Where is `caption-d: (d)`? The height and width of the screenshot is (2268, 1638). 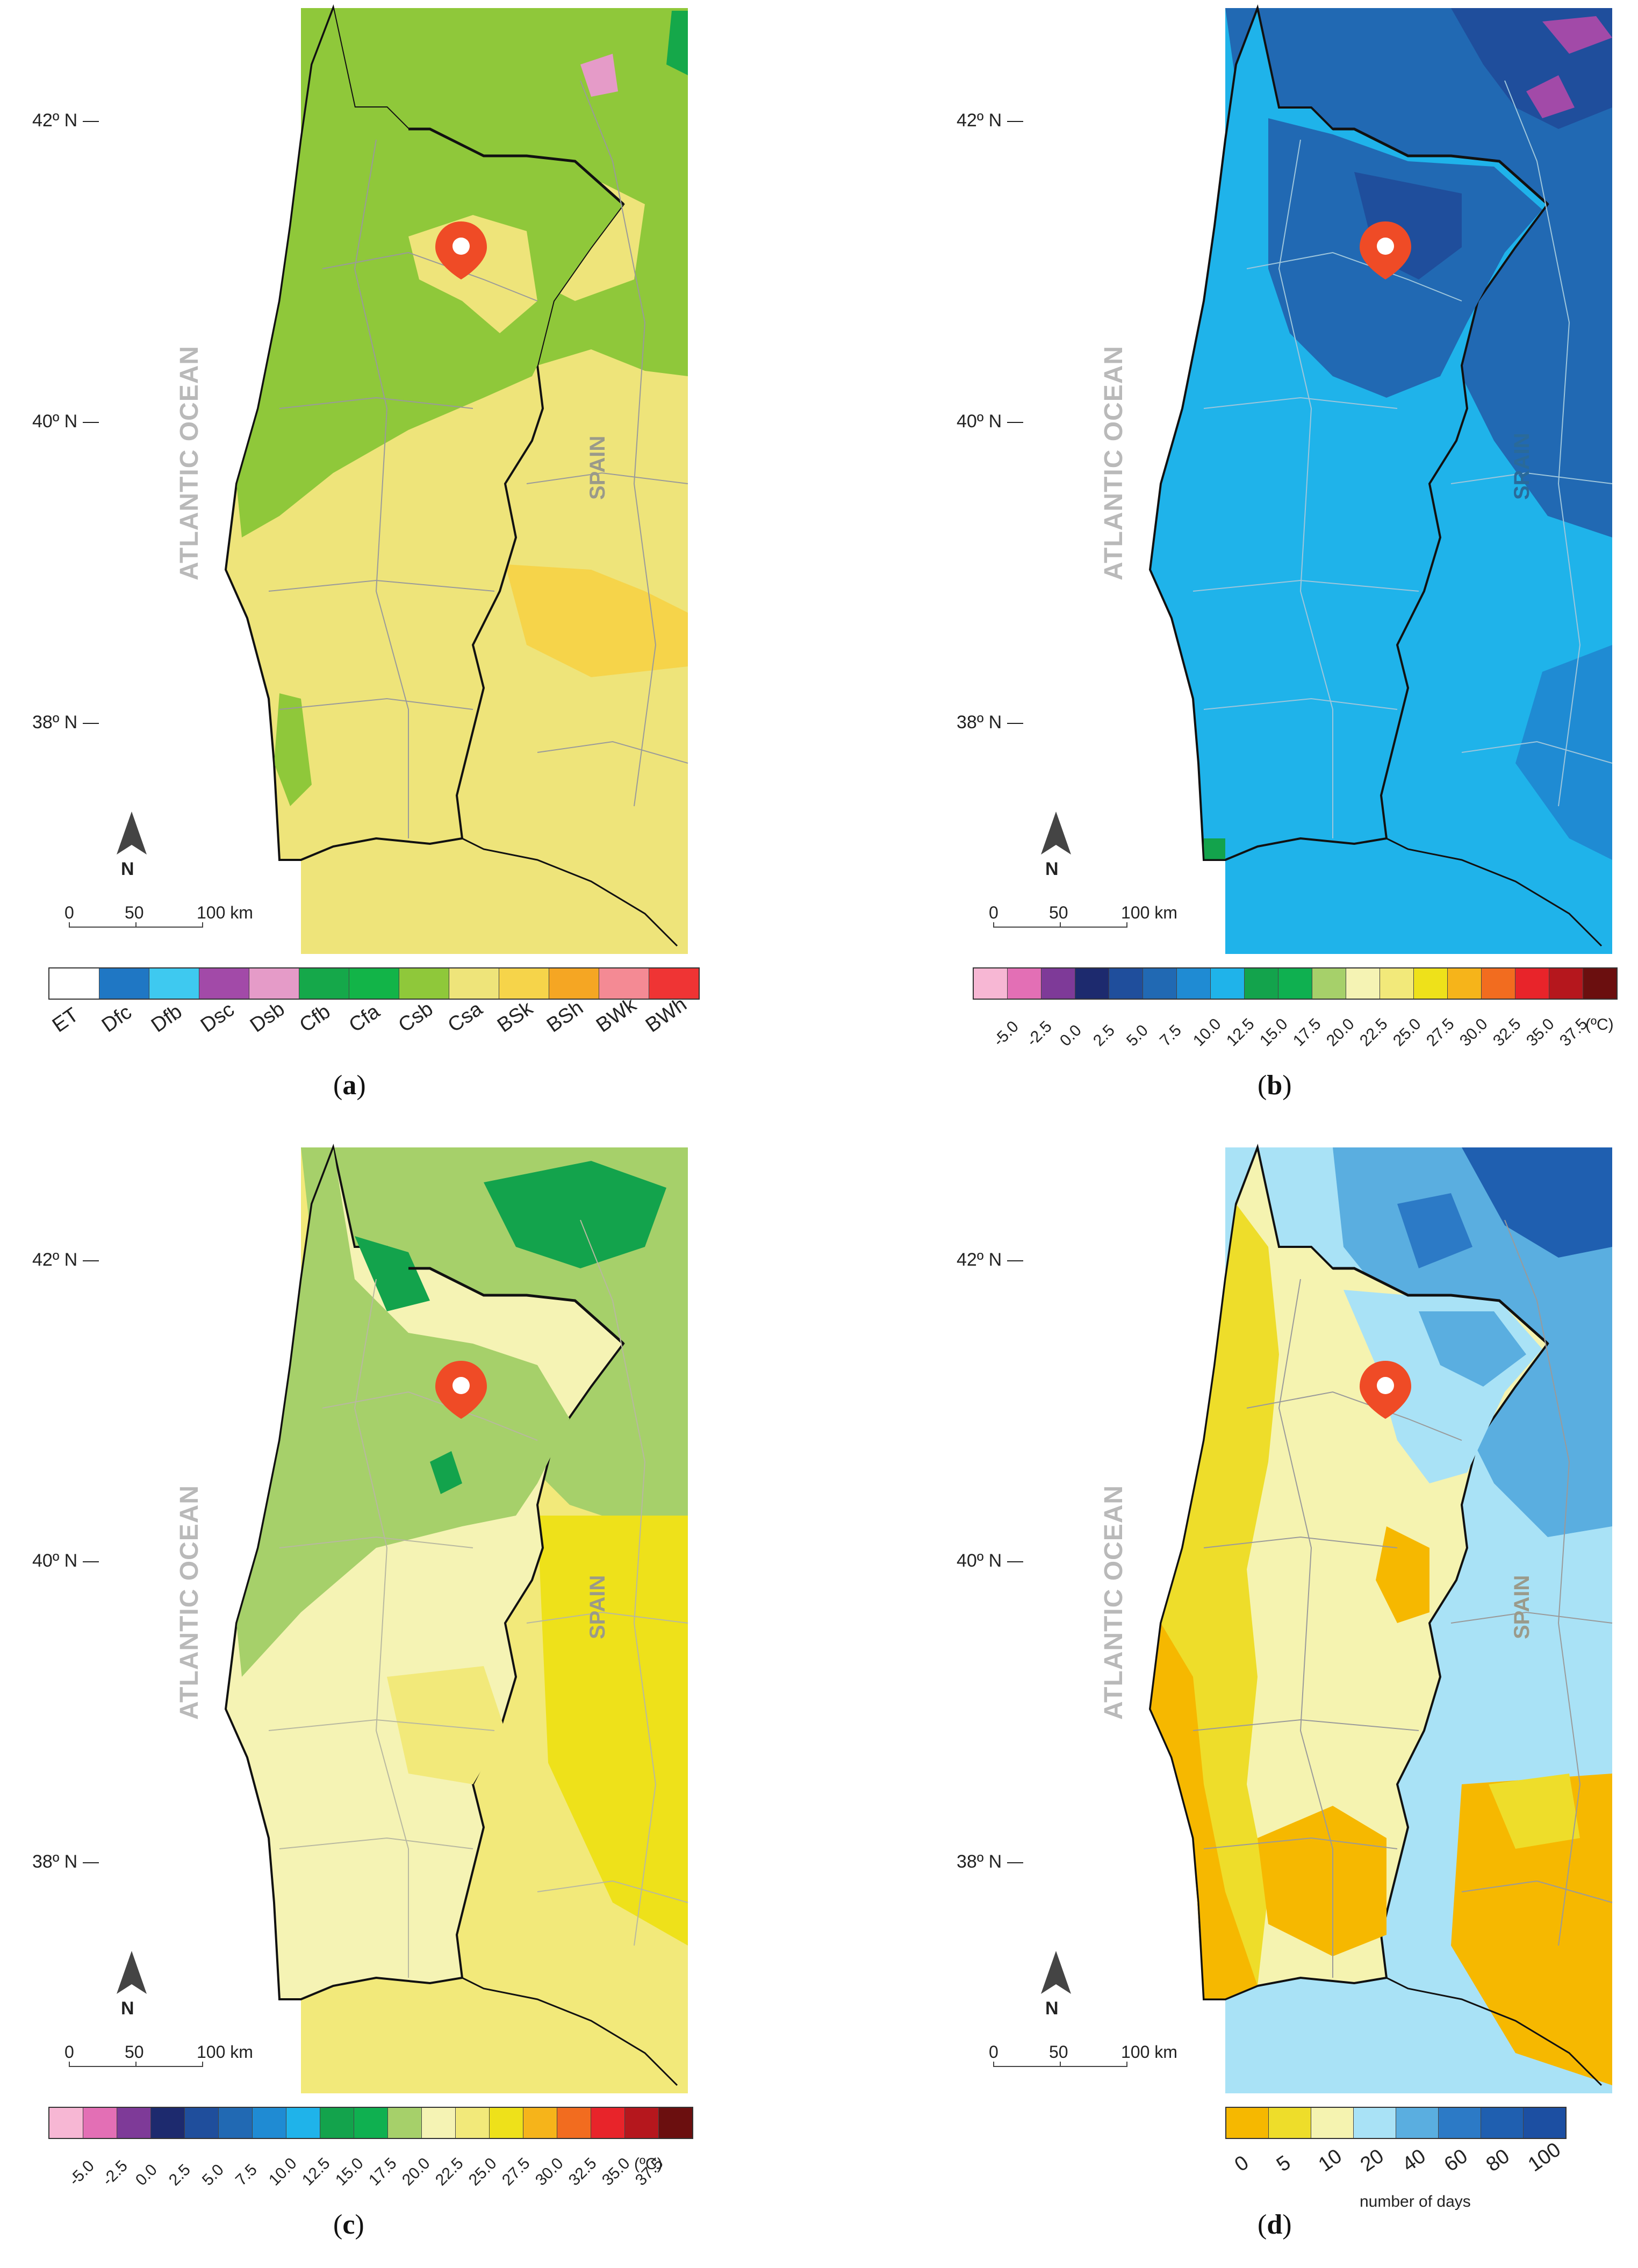
caption-d: (d) is located at coordinates (1275, 2224).